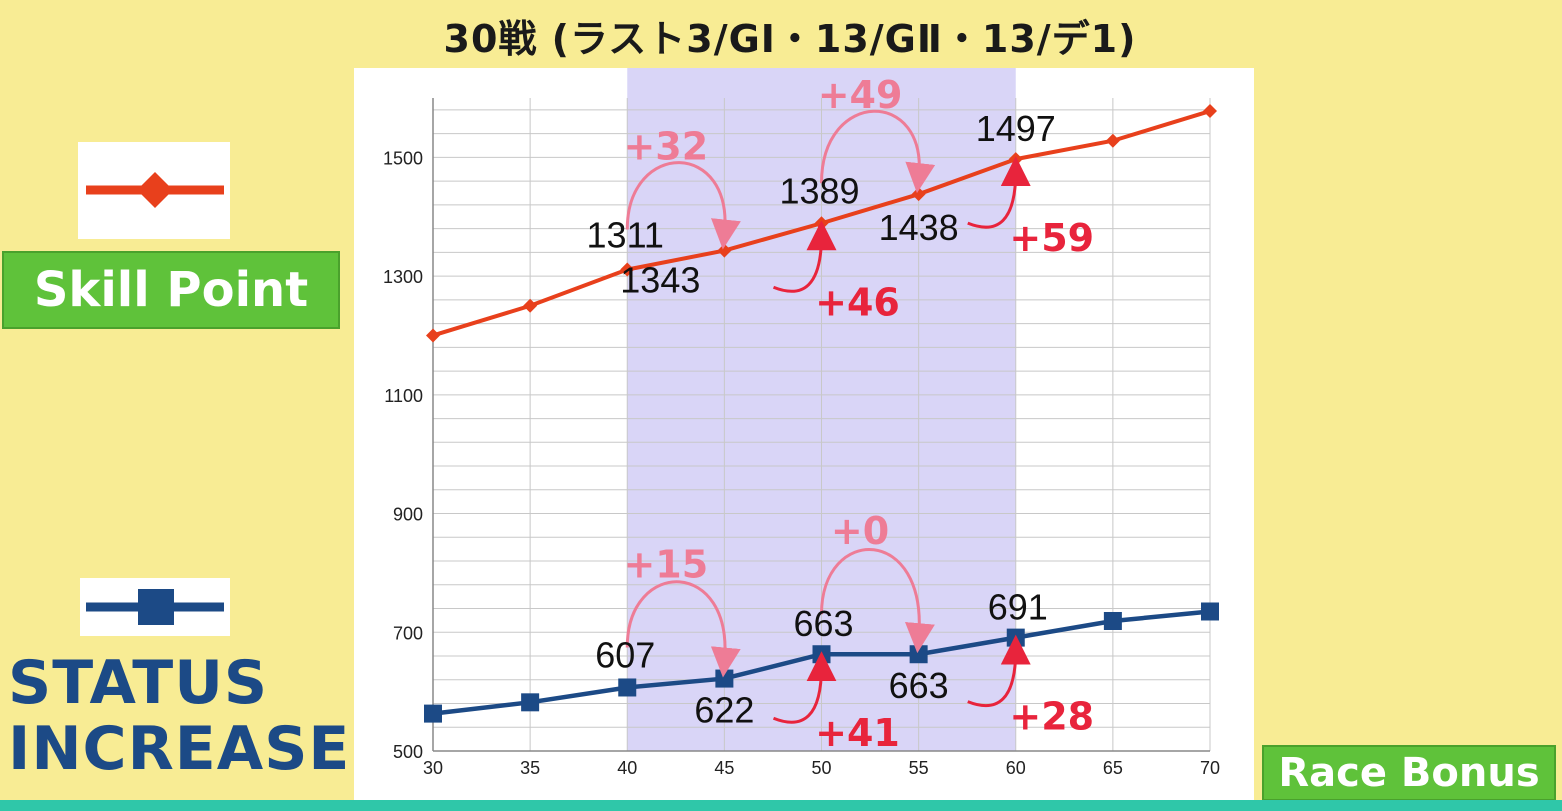 The image size is (1562, 811). Describe the element at coordinates (408, 752) in the screenshot. I see `y-tick-label: 500` at that location.